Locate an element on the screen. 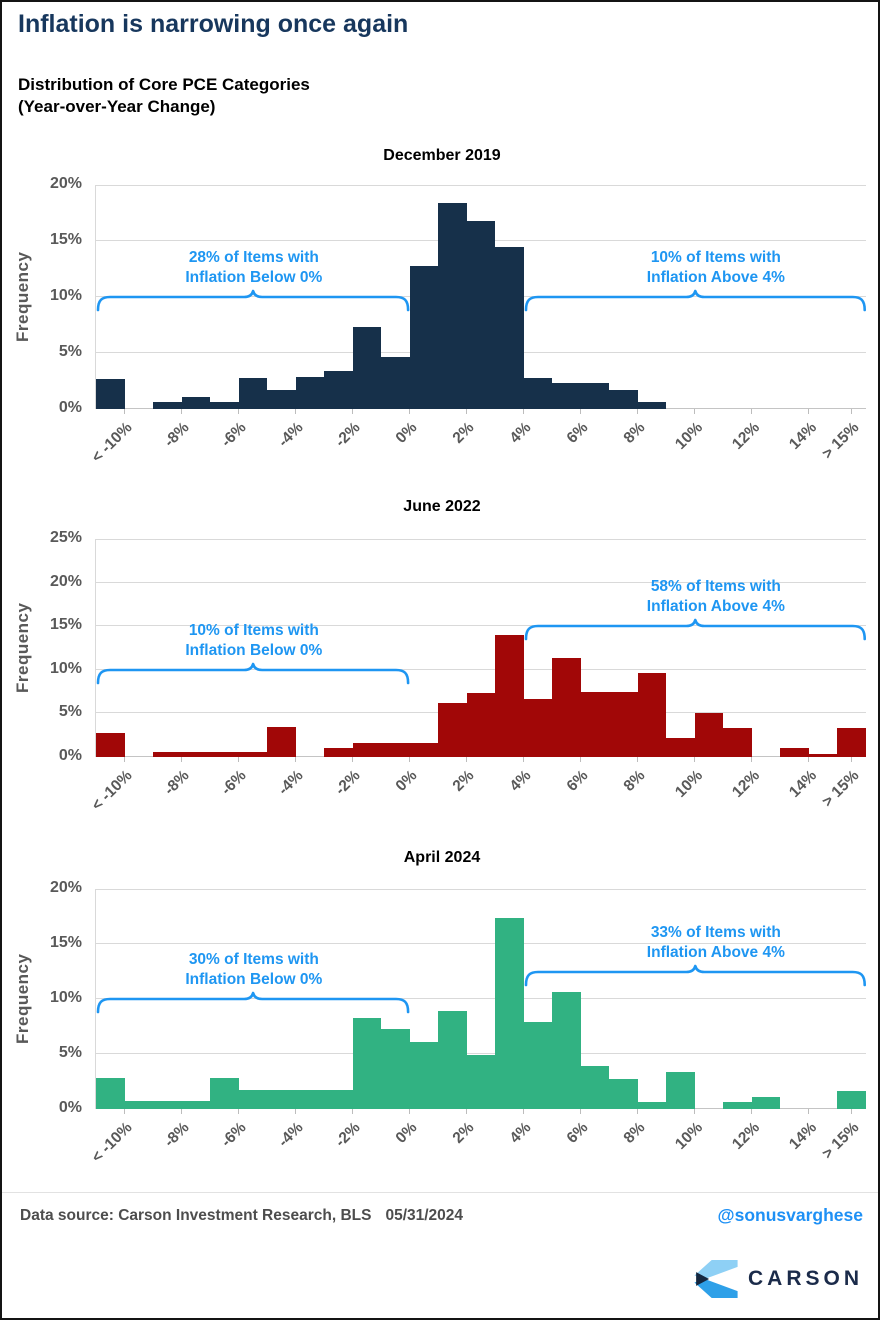 This screenshot has height=1320, width=880. annotation-line: 30% of Items with is located at coordinates (253, 959).